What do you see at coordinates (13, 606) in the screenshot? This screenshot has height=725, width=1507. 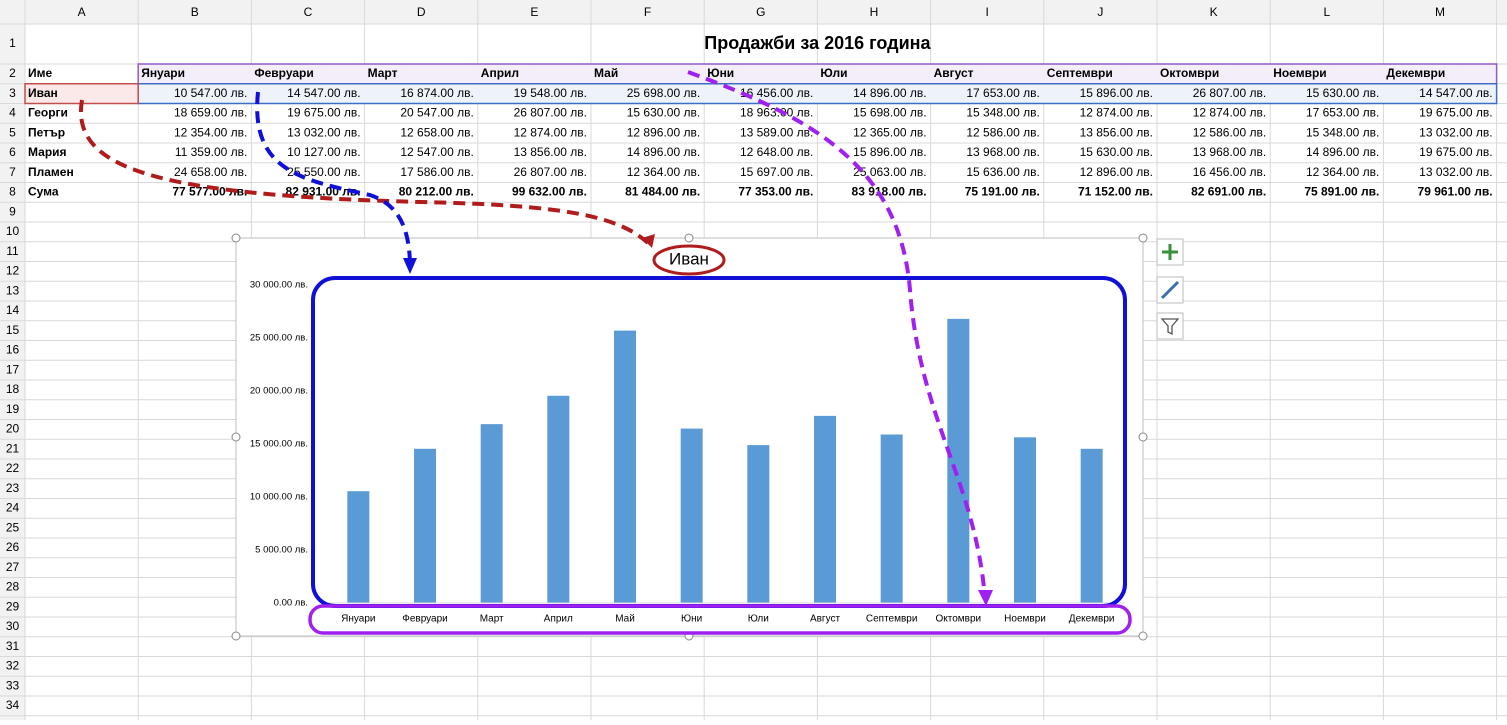 I see `row-header: 29` at bounding box center [13, 606].